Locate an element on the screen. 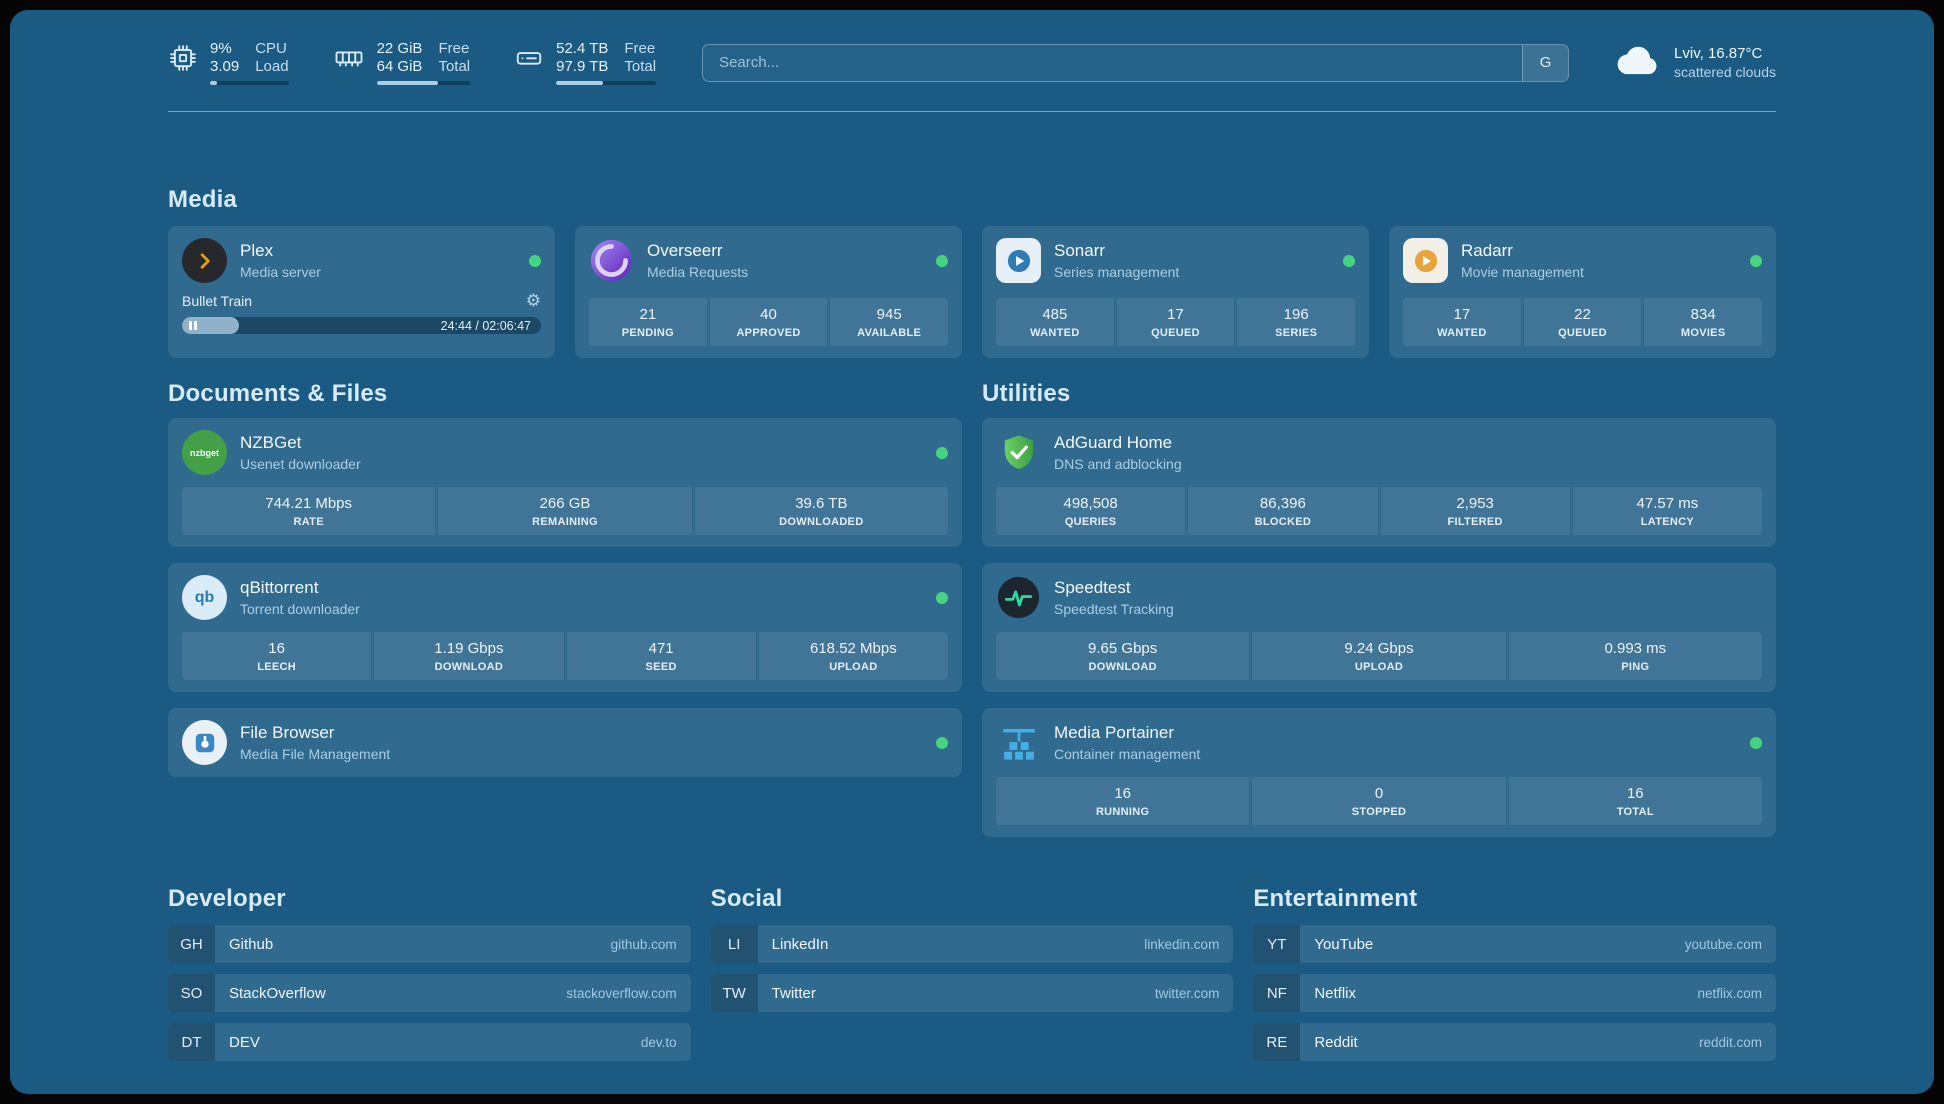  stat-upload: 618.52 Mbps UPLOAD is located at coordinates (853, 656).